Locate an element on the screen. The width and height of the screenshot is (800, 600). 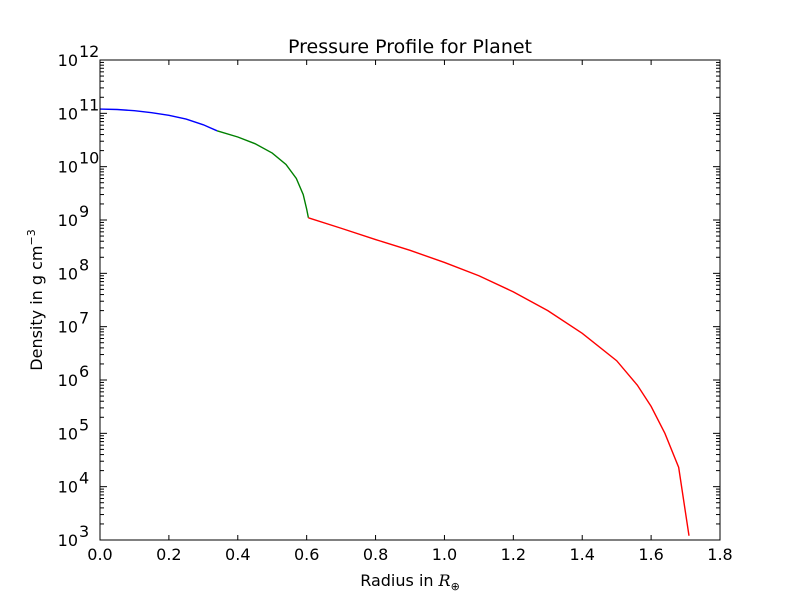
chart-title: Pressure Profile for Planet is located at coordinates (410, 47).